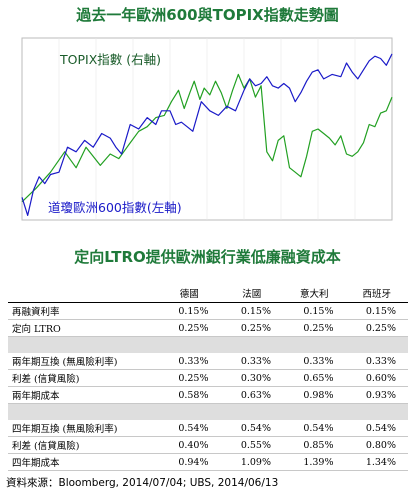 The width and height of the screenshot is (415, 491). Describe the element at coordinates (83, 293) in the screenshot. I see `header-label-cell` at that location.